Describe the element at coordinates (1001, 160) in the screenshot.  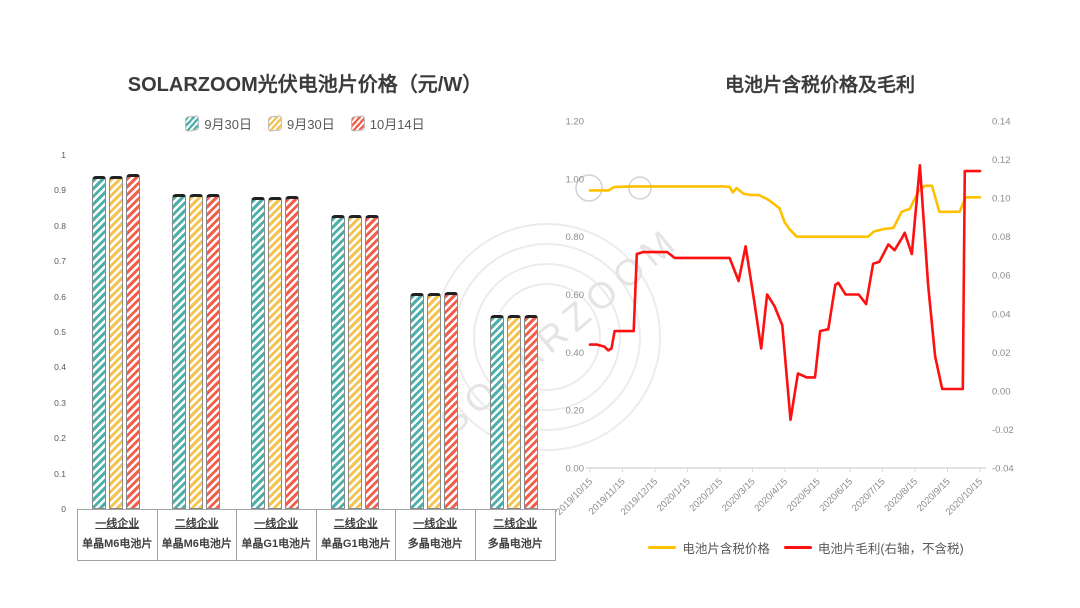
I see `right-axis-tick-label: 0.12` at that location.